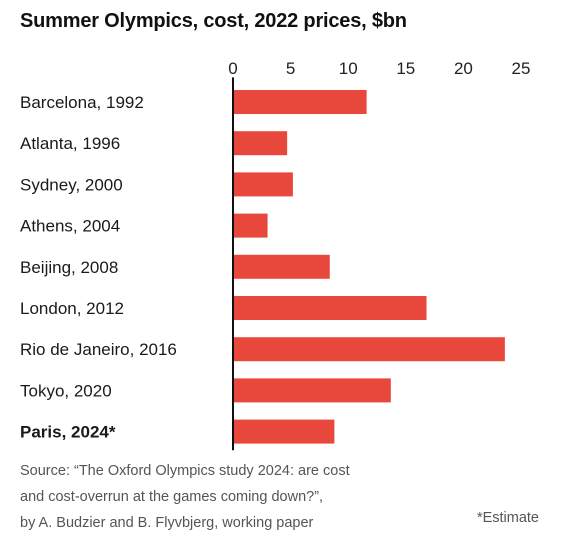 The height and width of the screenshot is (548, 563). I want to click on category-label: Paris, 2024*, so click(68, 432).